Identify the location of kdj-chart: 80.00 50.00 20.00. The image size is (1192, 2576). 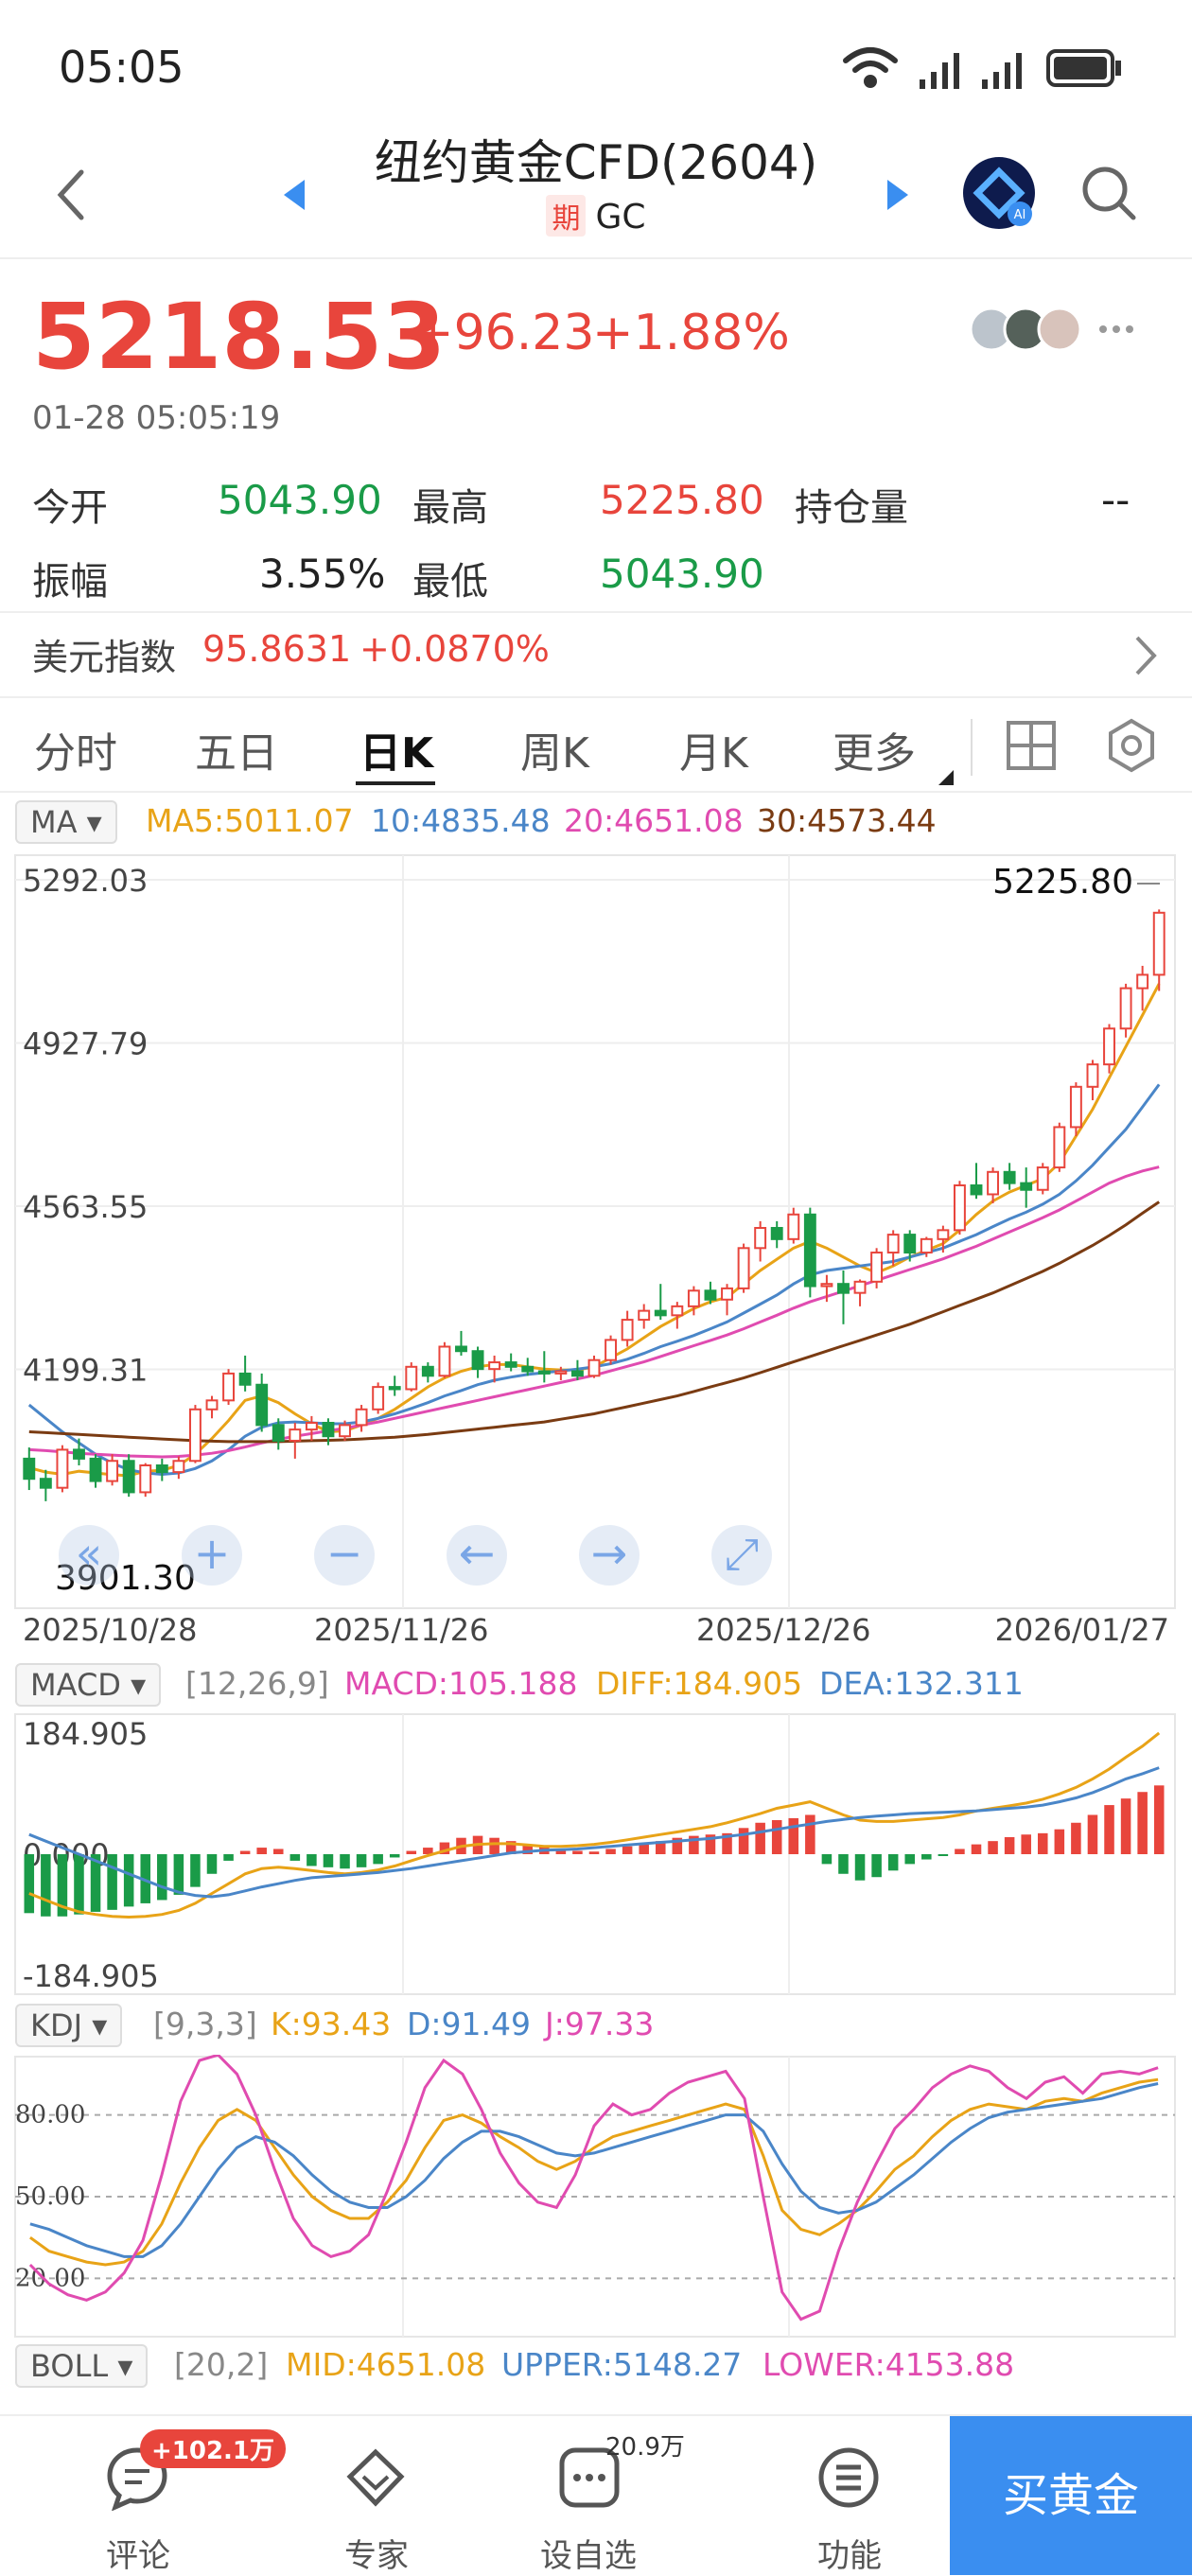
(596, 2197).